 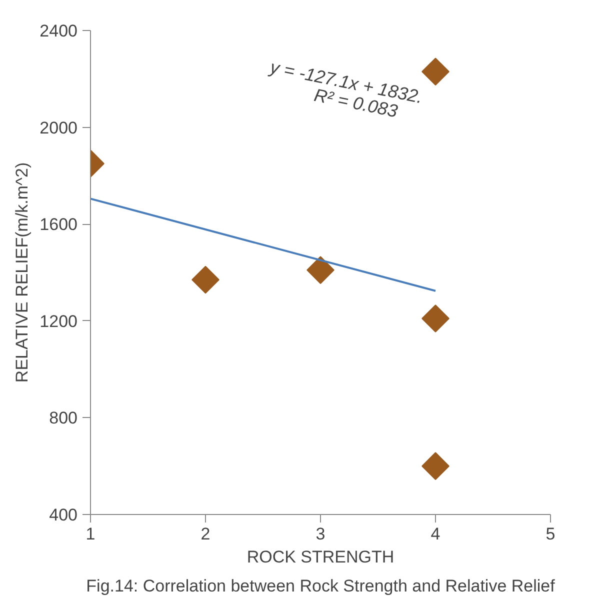 I want to click on y-tick-label: 1200, so click(x=59, y=321).